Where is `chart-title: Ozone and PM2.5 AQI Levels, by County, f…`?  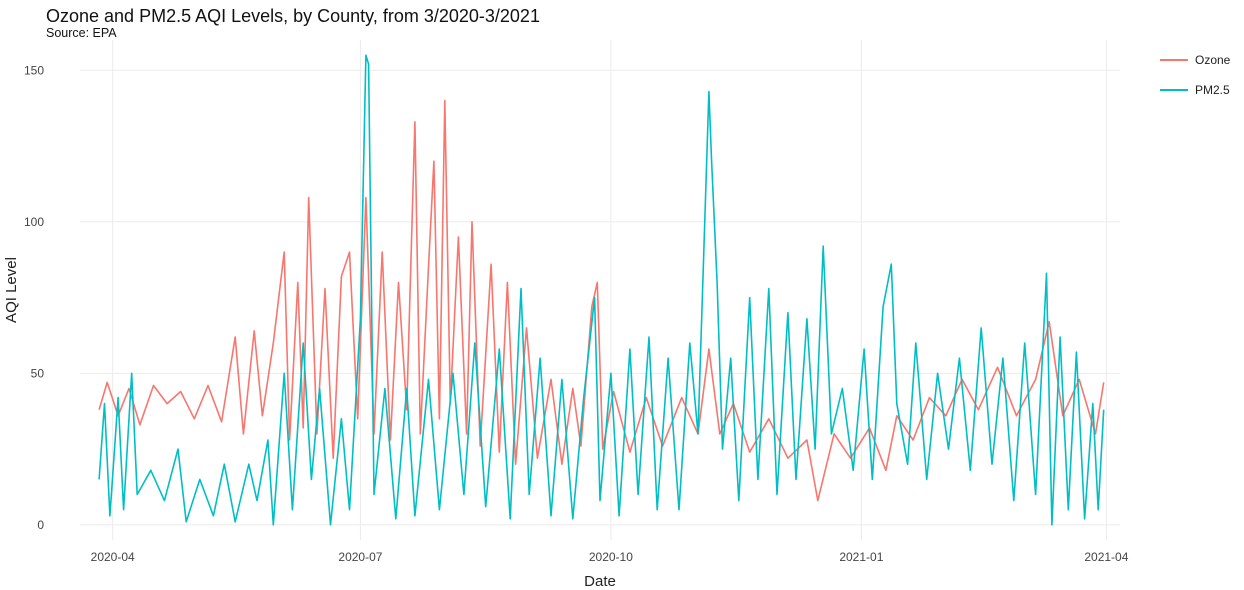
chart-title: Ozone and PM2.5 AQI Levels, by County, f… is located at coordinates (293, 16).